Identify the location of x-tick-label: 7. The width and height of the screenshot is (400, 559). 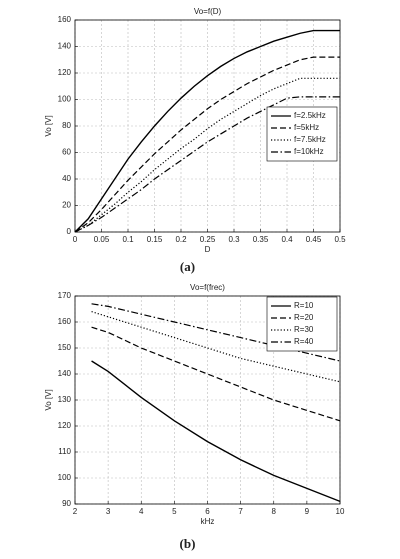
(240, 511).